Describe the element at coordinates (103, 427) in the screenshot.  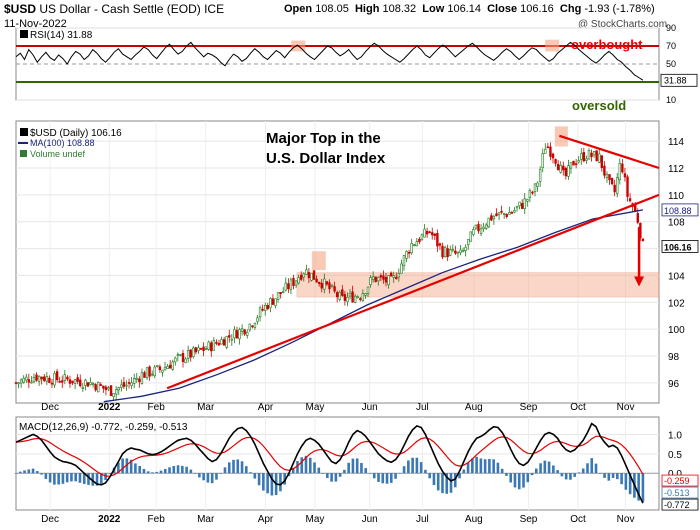
I see `macd-legend: MACD(12,26,9) -0.772, -0.259, -0.513` at that location.